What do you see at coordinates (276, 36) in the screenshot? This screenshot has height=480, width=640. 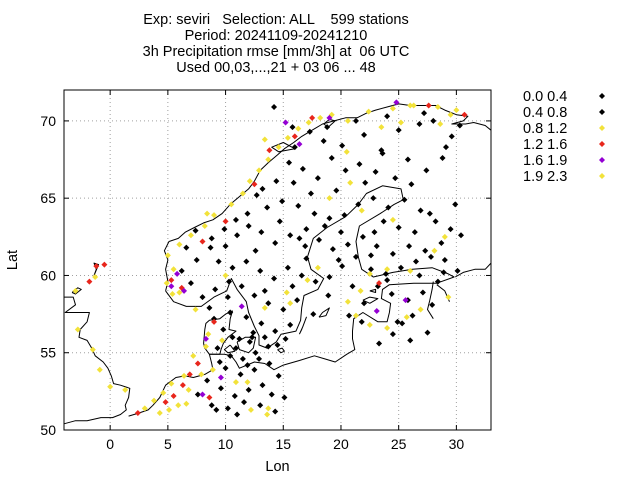 I see `title-line-2: Period: 20241109-20241210` at bounding box center [276, 36].